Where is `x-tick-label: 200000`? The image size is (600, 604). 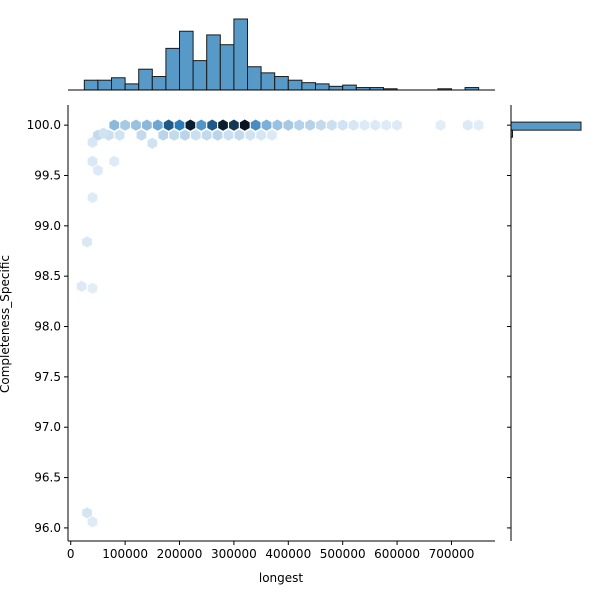 x-tick-label: 200000 is located at coordinates (180, 554).